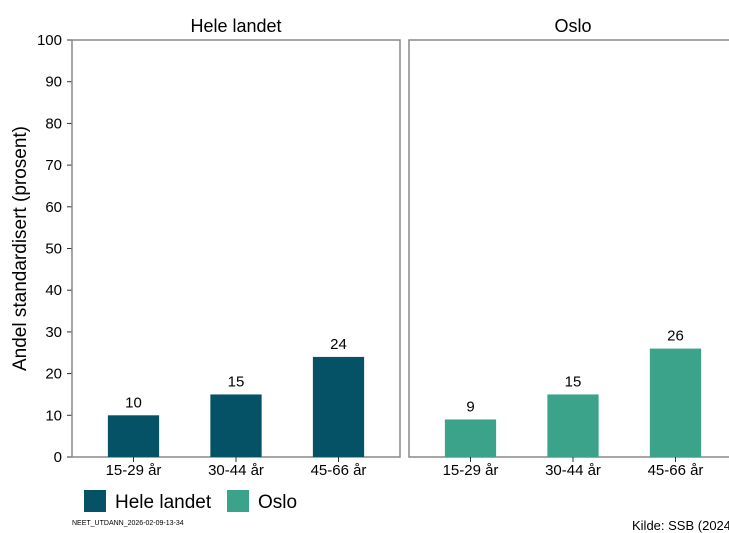  What do you see at coordinates (235, 26) in the screenshot?
I see `panel-title-1: Hele landet` at bounding box center [235, 26].